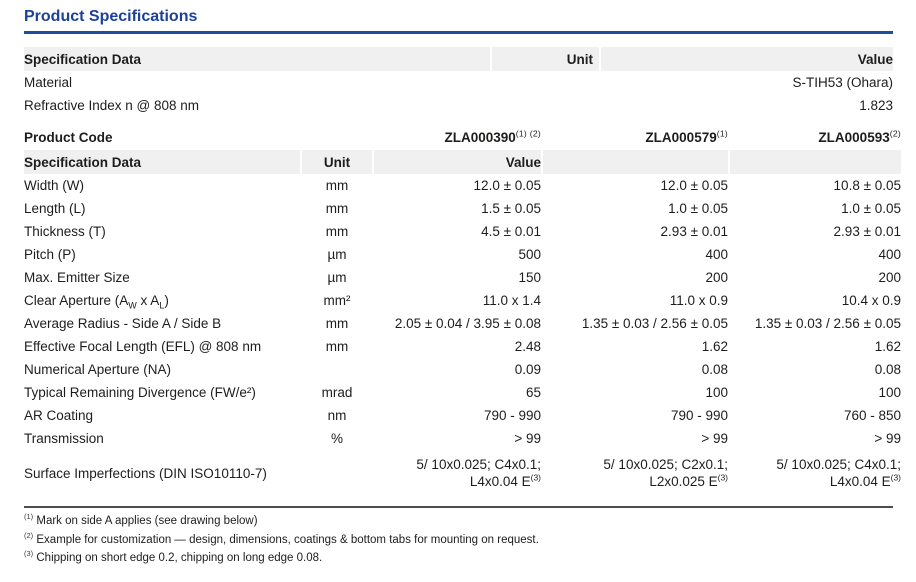  What do you see at coordinates (148, 300) in the screenshot?
I see `label-text: x A` at bounding box center [148, 300].